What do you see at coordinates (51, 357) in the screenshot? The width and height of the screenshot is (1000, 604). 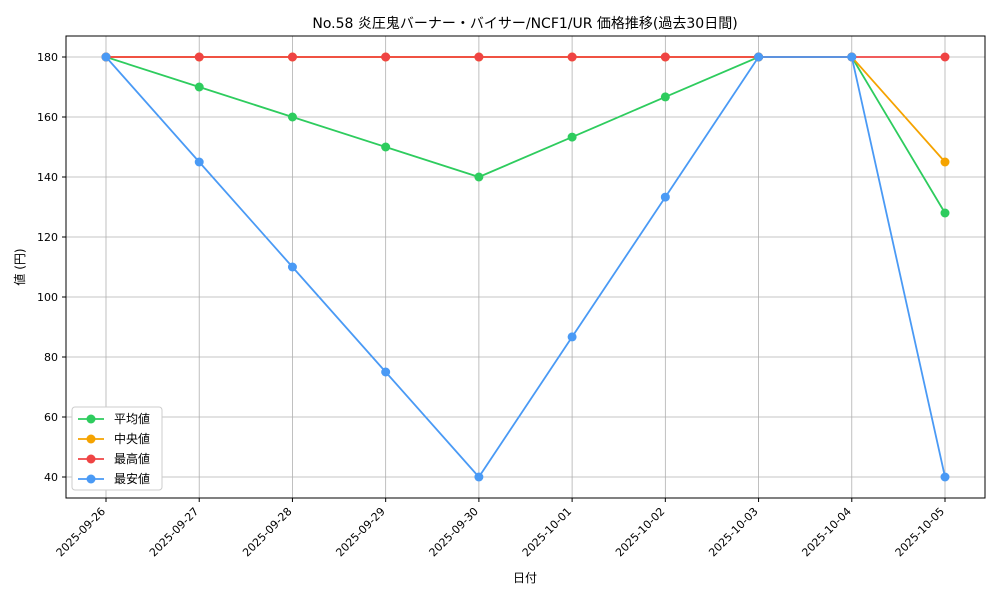 I see `y-tick-label: 80` at bounding box center [51, 357].